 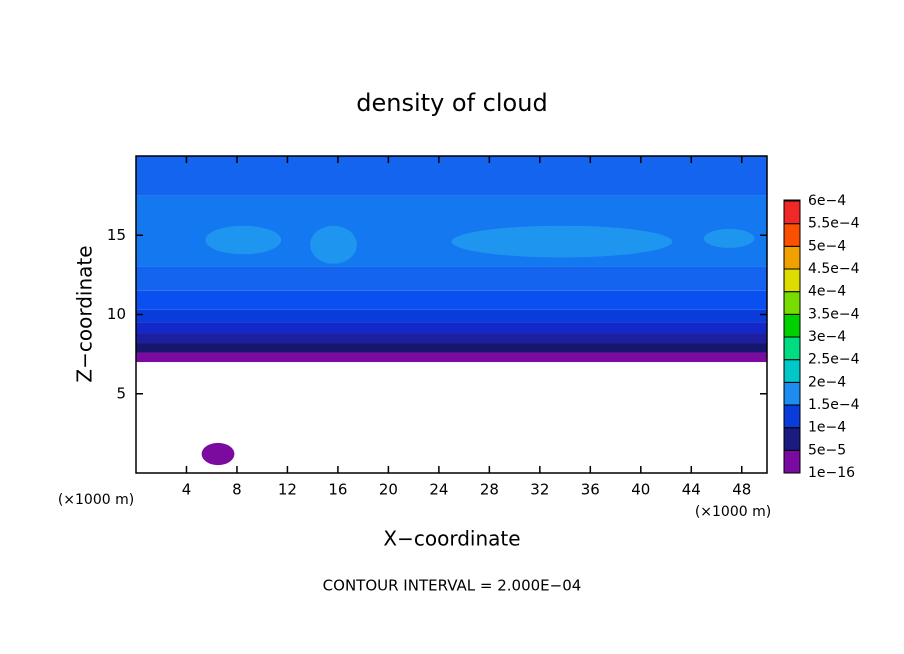 I want to click on colorbar-label: 1e−4, so click(x=827, y=428).